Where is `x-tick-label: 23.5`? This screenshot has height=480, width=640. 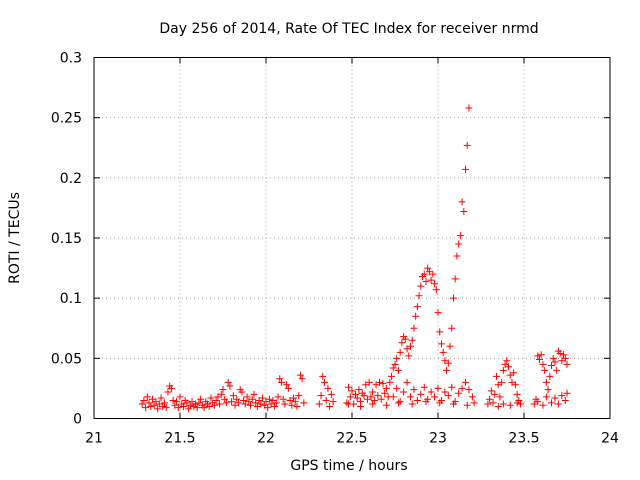
x-tick-label: 23.5 is located at coordinates (523, 439).